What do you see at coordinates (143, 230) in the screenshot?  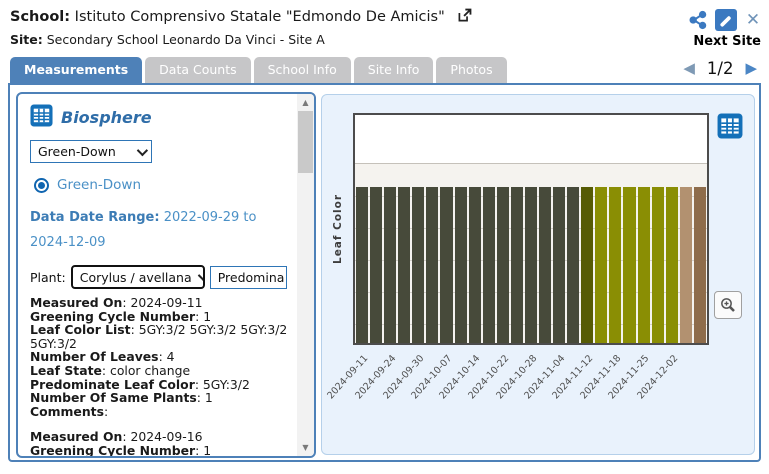 I see `data-date-range-value: 2022-09-29 to 2024-12-09` at bounding box center [143, 230].